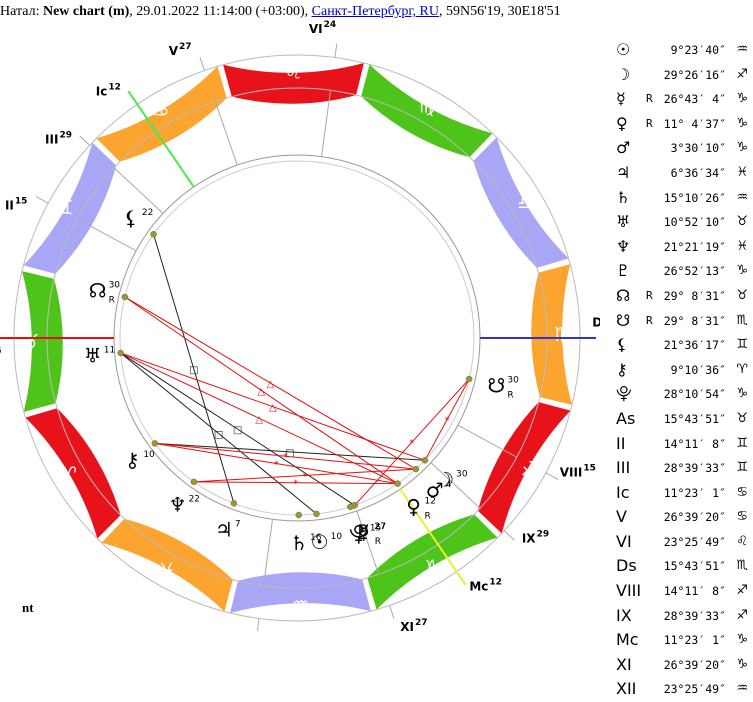 This screenshot has width=753, height=702. I want to click on house-label-ic: Ic12, so click(108, 91).